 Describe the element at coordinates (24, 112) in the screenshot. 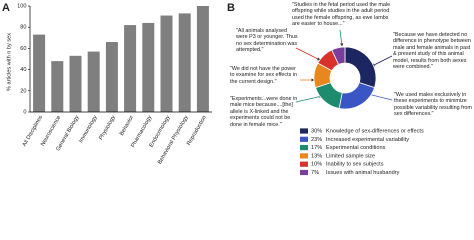

I see `y-tick-label: 0` at that location.